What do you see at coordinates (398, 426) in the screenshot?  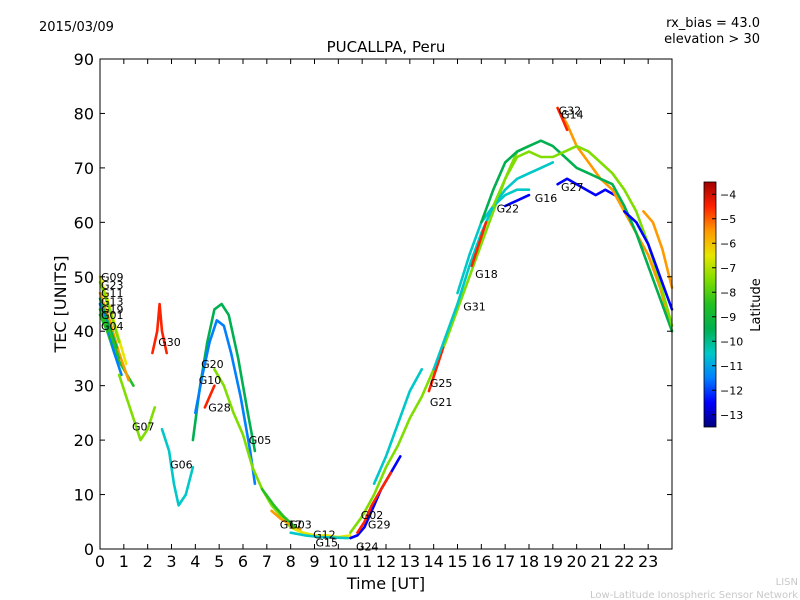 I see `series-g25` at bounding box center [398, 426].